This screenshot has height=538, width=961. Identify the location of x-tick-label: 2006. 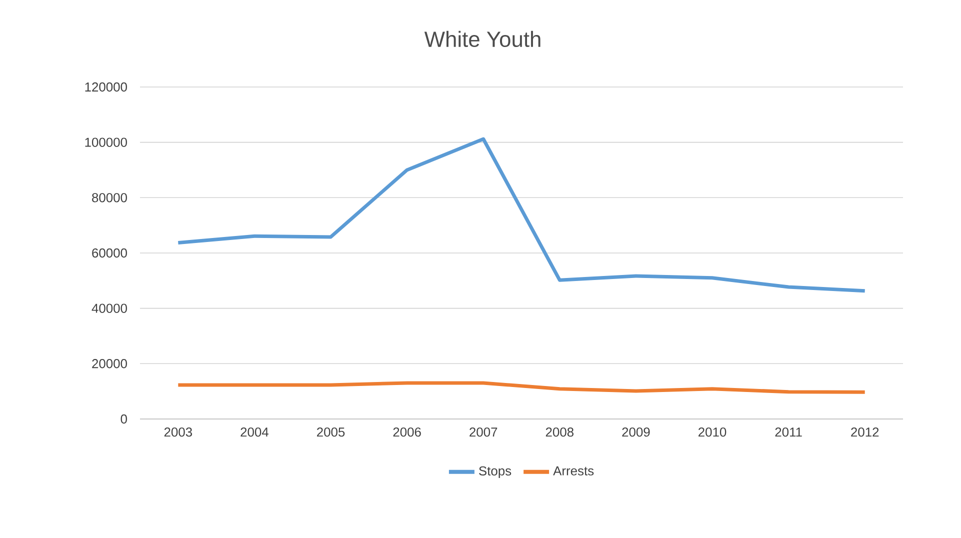
(407, 432).